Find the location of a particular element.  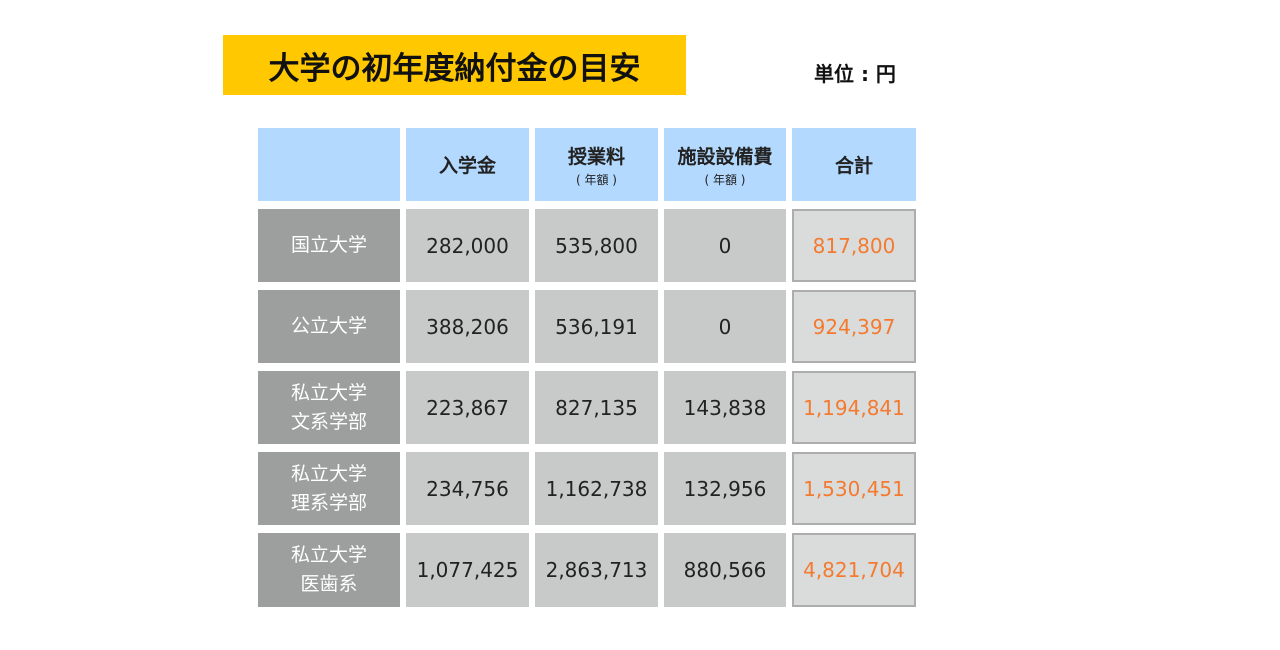

row-label: 国立大学 is located at coordinates (329, 245).